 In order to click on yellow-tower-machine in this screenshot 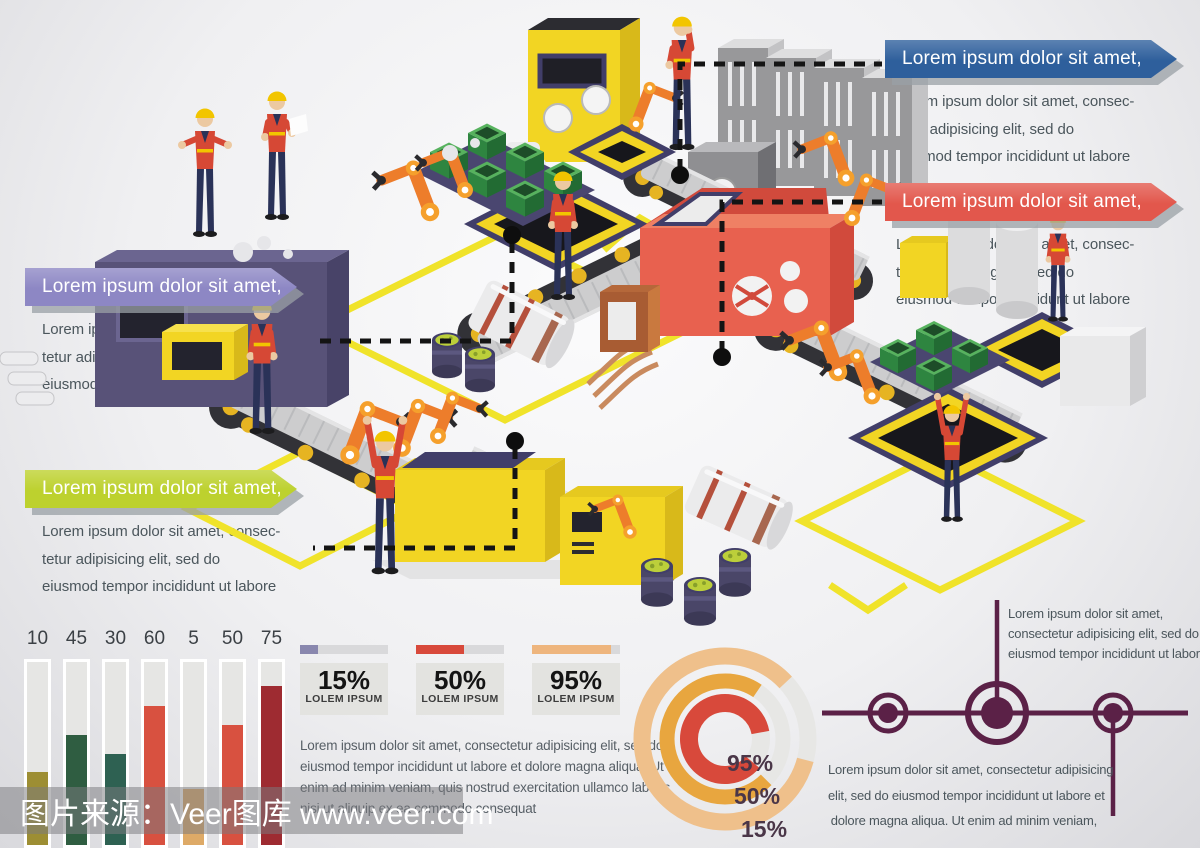, I will do `click(584, 90)`.